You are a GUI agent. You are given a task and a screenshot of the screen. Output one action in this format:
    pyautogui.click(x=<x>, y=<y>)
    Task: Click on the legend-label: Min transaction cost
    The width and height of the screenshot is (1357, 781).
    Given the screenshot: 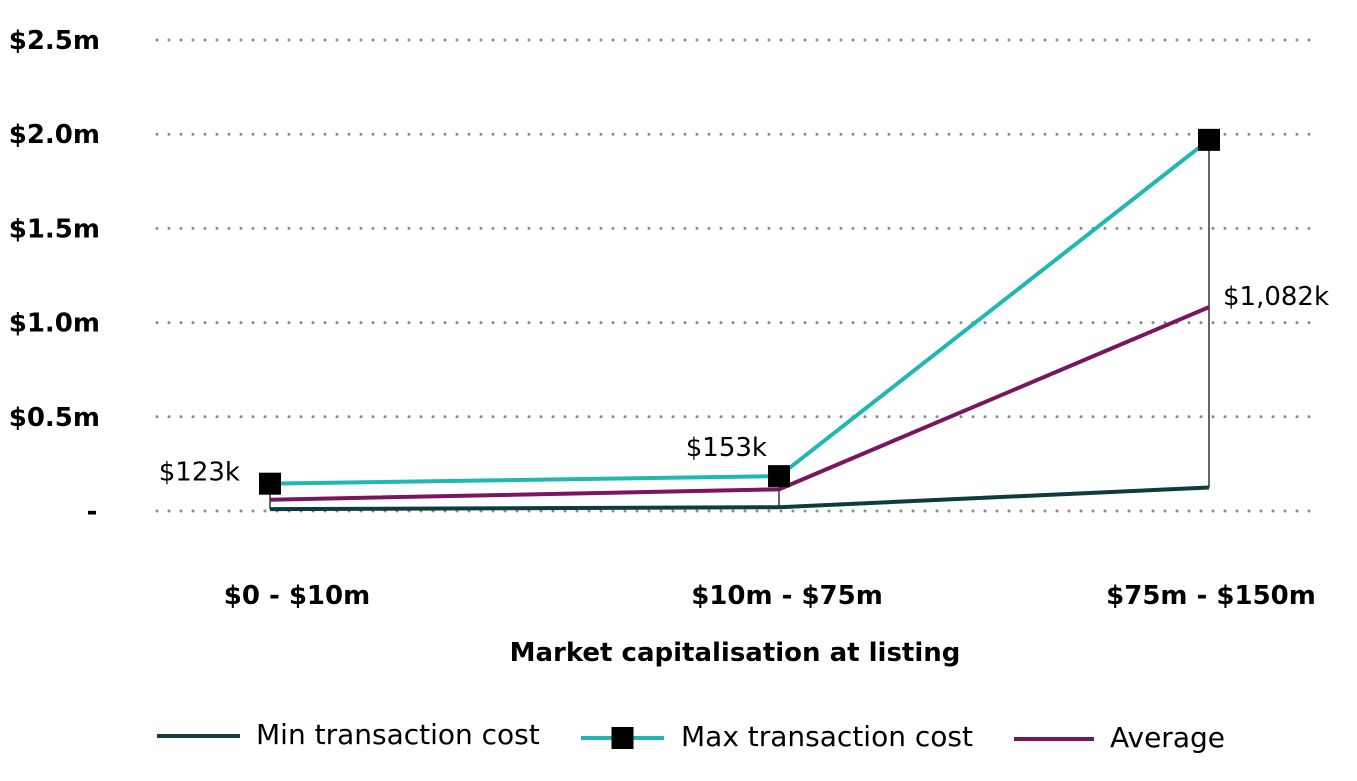 What is the action you would take?
    pyautogui.click(x=398, y=734)
    